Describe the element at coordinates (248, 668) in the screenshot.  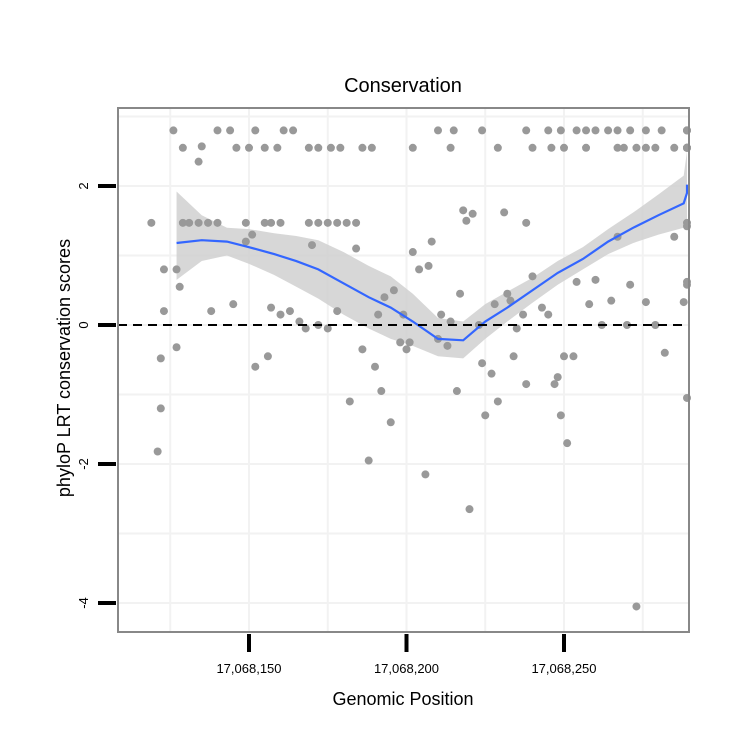
I see `x-tick-label: 17,068,150` at that location.